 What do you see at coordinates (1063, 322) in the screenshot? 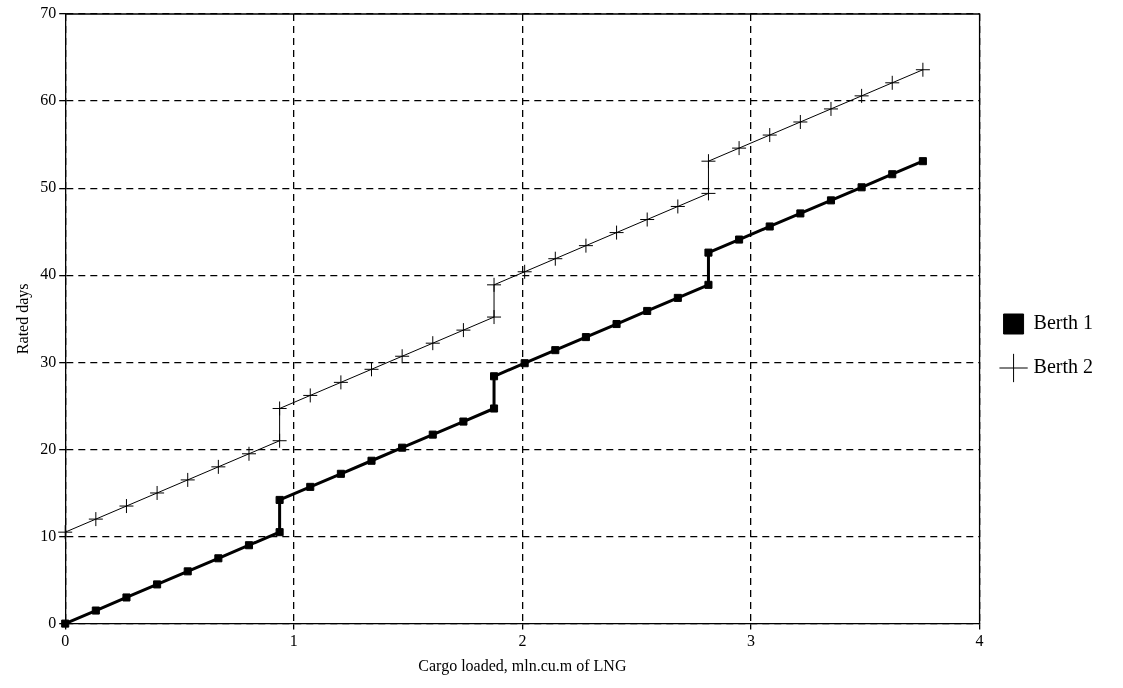
I see `legend-label: Berth 1` at bounding box center [1063, 322].